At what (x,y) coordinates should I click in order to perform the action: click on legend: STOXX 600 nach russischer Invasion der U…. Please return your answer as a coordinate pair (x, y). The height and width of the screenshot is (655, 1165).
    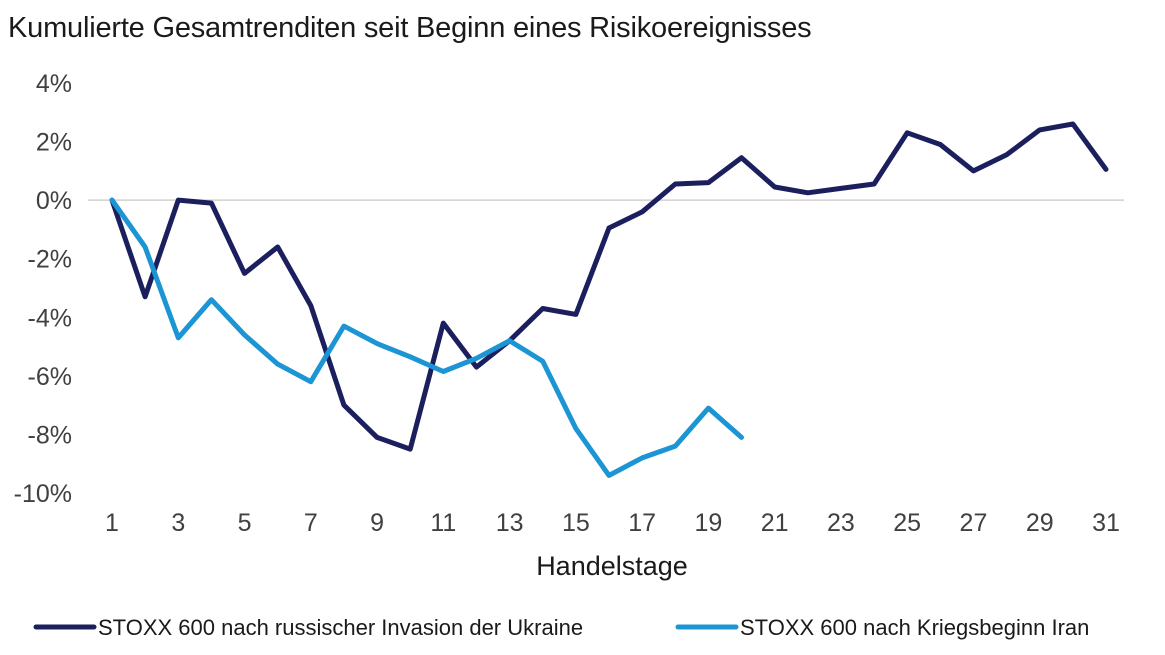
    Looking at the image, I should click on (561, 627).